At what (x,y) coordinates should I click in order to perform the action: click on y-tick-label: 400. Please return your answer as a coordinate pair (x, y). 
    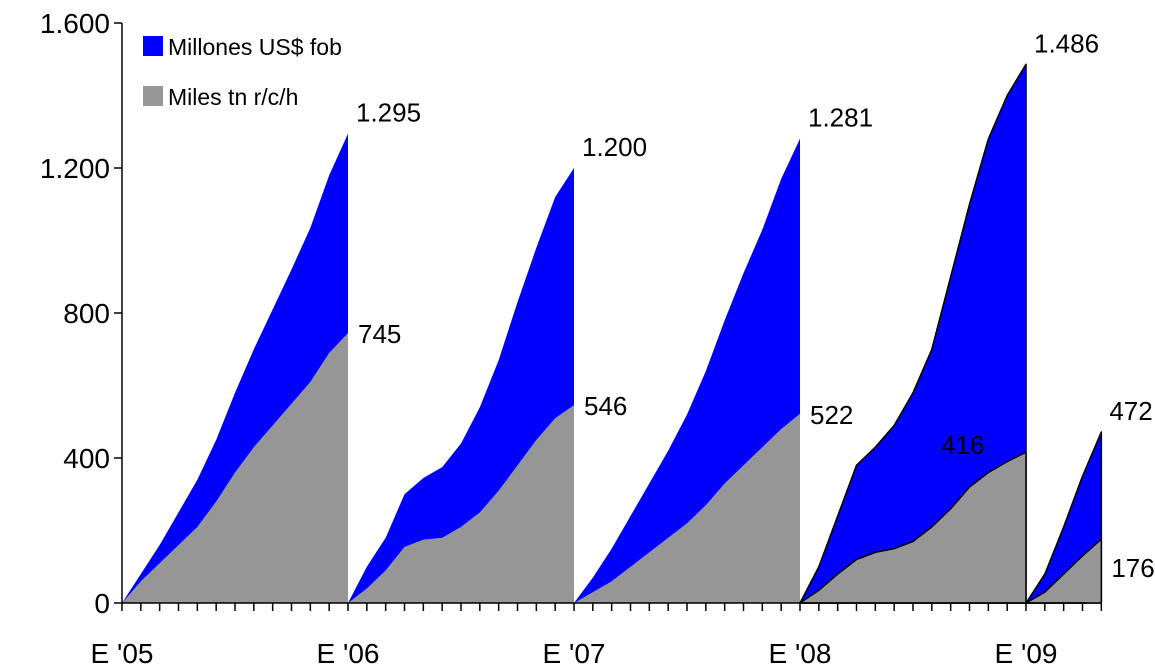
    Looking at the image, I should click on (86, 458).